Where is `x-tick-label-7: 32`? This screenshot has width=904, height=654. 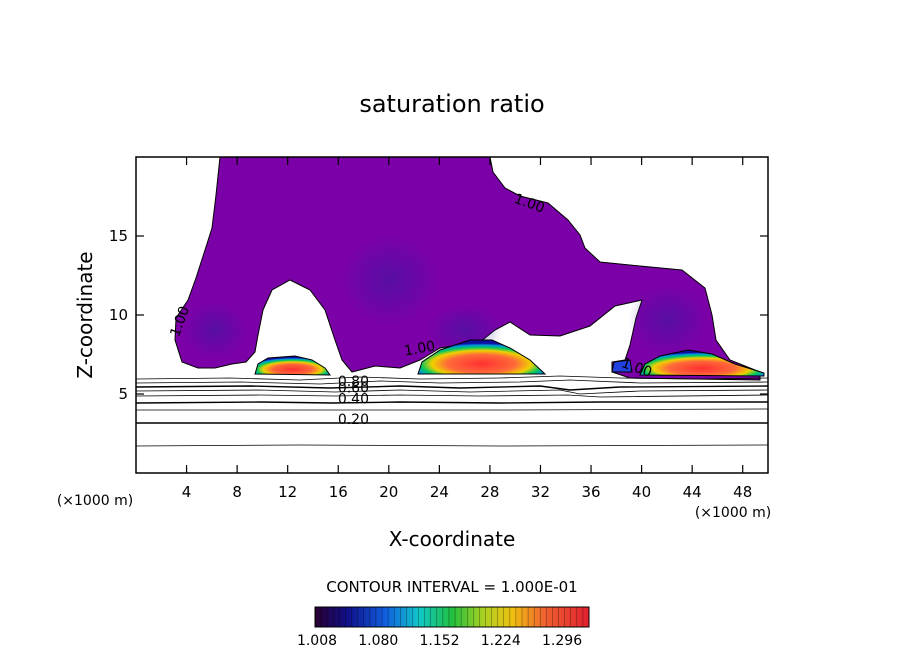
x-tick-label-7: 32 is located at coordinates (540, 492).